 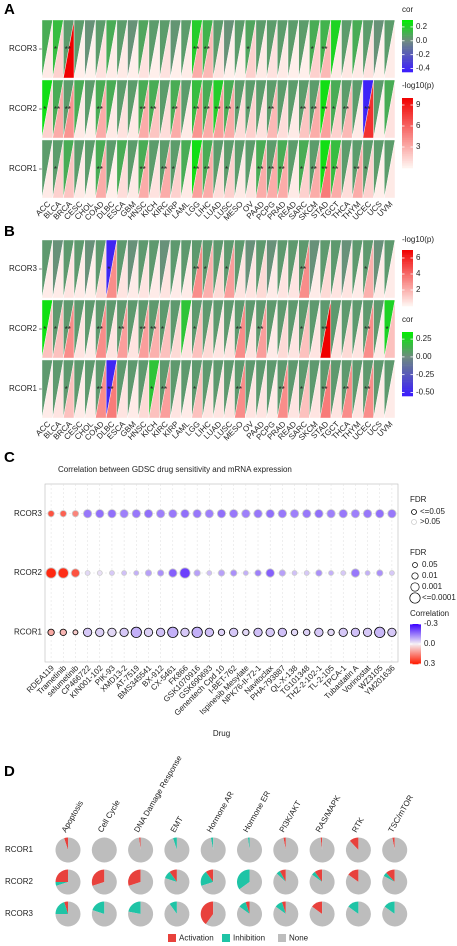 What do you see at coordinates (28, 572) in the screenshot?
I see `row-label: RCOR2` at bounding box center [28, 572].